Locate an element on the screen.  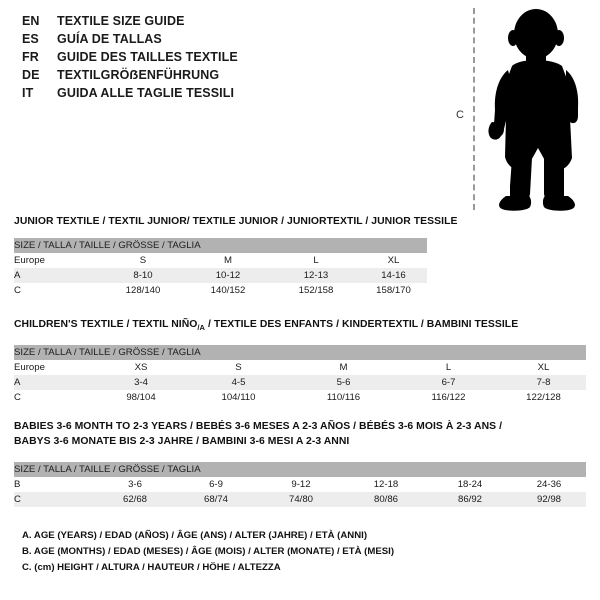
table-row: A 3-4 4-5 5-6 6-7 7-8 is located at coordinates (300, 382).